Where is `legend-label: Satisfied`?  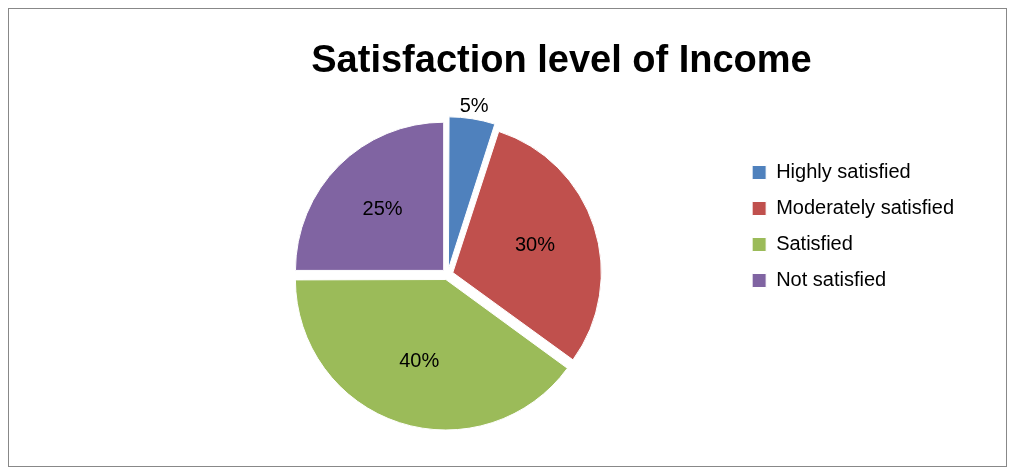
legend-label: Satisfied is located at coordinates (814, 243).